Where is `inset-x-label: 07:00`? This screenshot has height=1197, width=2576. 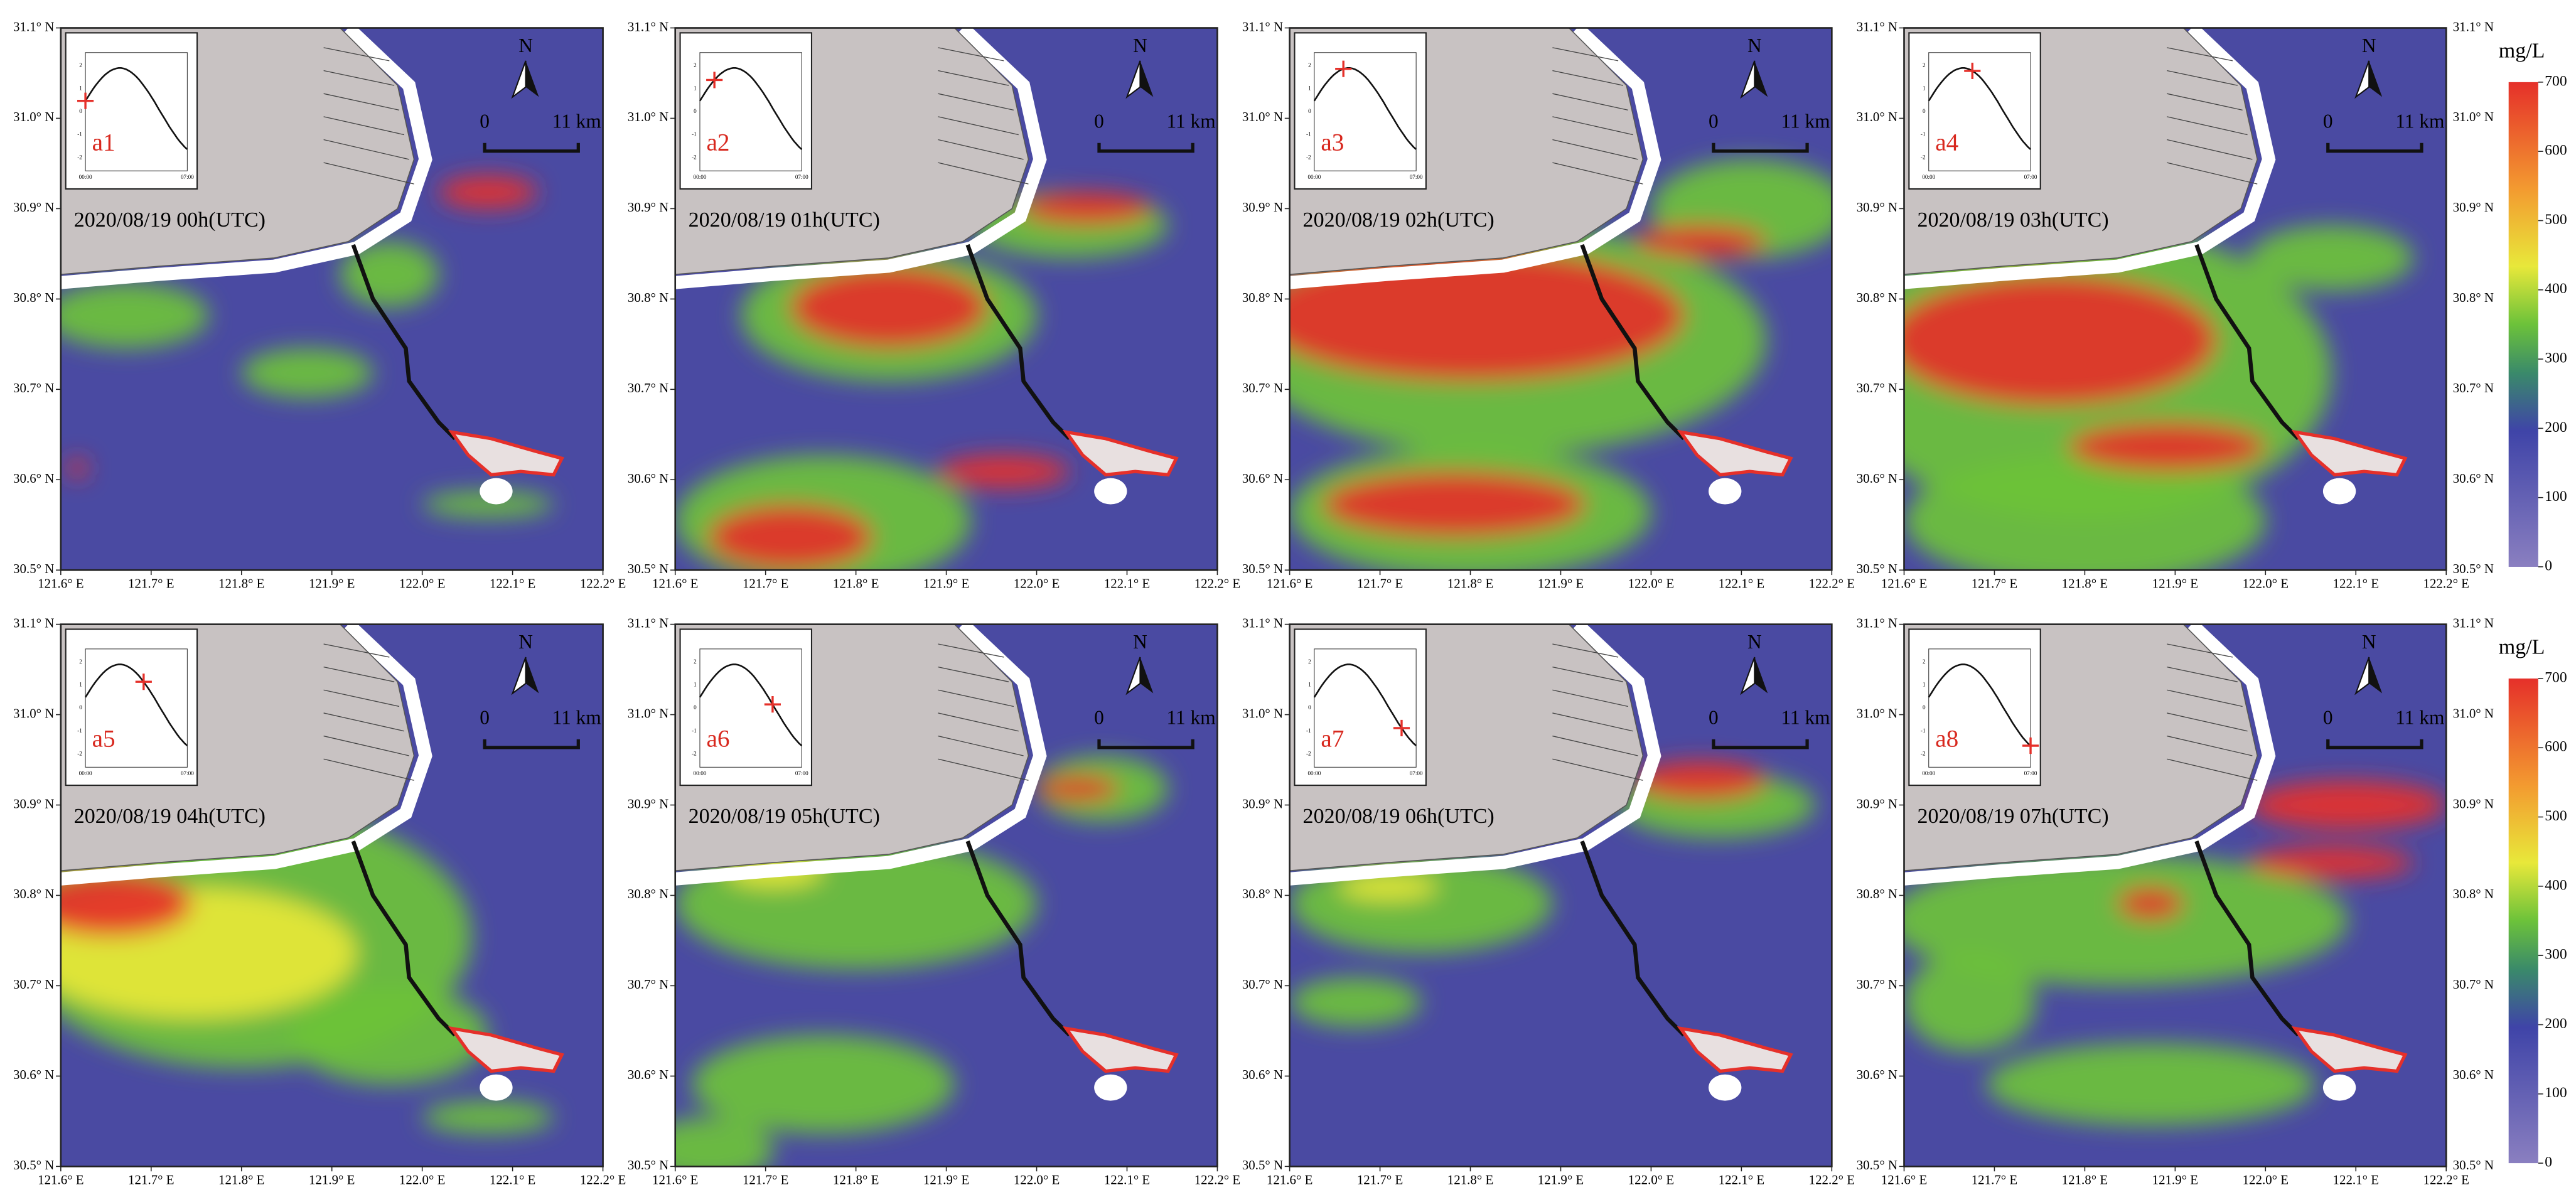
inset-x-label: 07:00 is located at coordinates (801, 773).